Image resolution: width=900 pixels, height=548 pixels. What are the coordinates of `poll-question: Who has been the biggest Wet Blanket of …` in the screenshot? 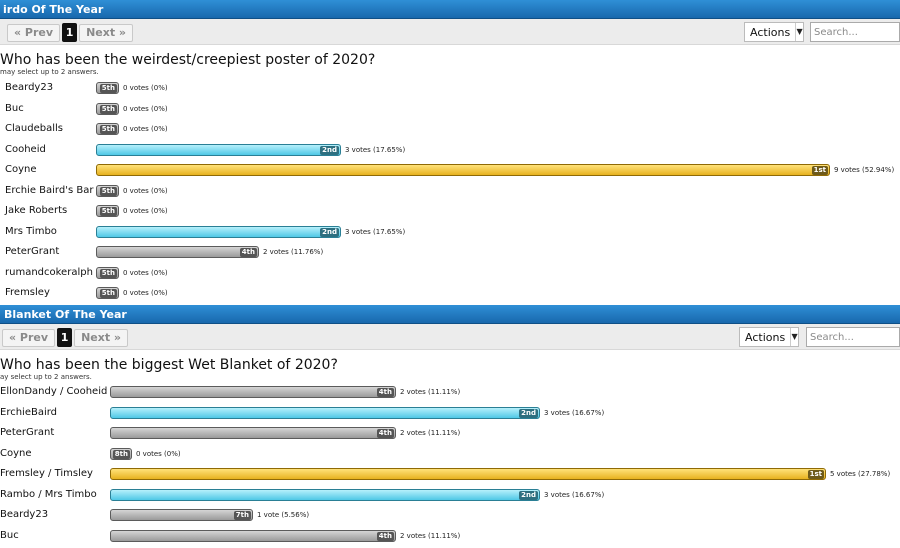 It's located at (169, 365).